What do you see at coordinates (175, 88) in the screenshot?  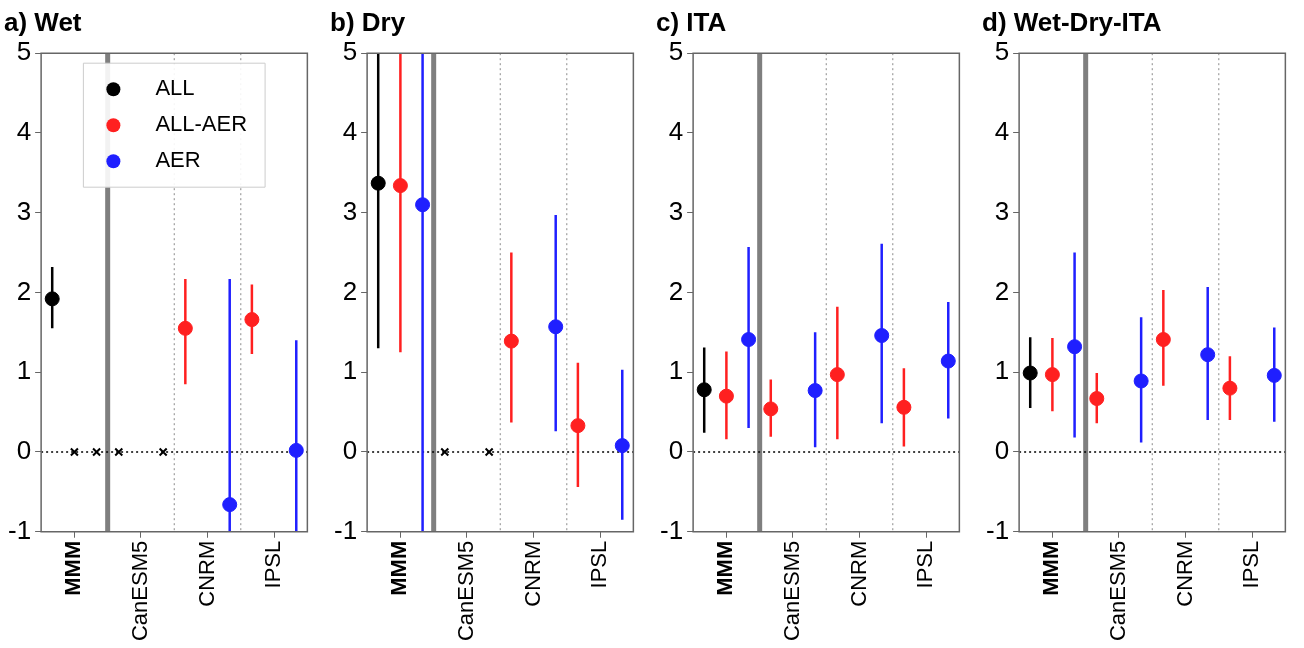 I see `legend-label: ALL` at bounding box center [175, 88].